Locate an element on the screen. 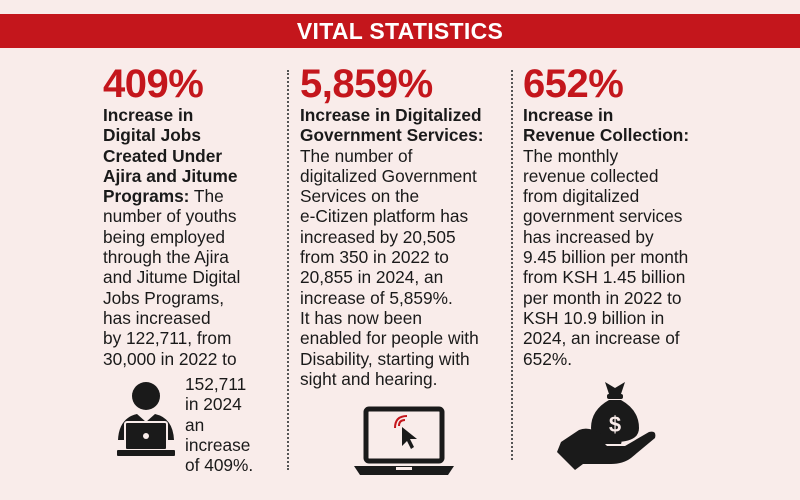 This screenshot has width=800, height=500. body-line: and Jitume Digital is located at coordinates (172, 277).